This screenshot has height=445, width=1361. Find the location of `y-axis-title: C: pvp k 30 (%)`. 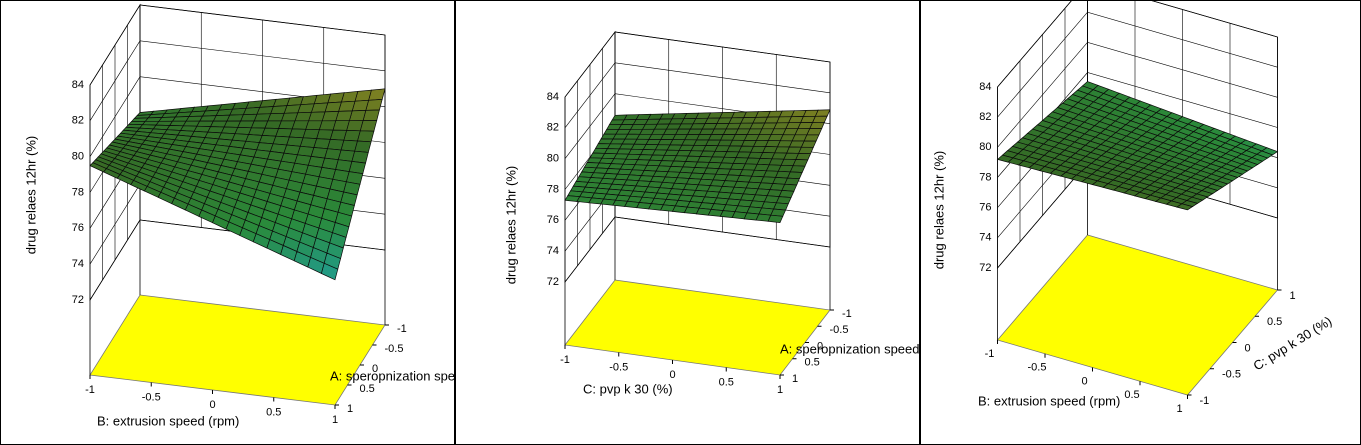

y-axis-title: C: pvp k 30 (%) is located at coordinates (1292, 343).